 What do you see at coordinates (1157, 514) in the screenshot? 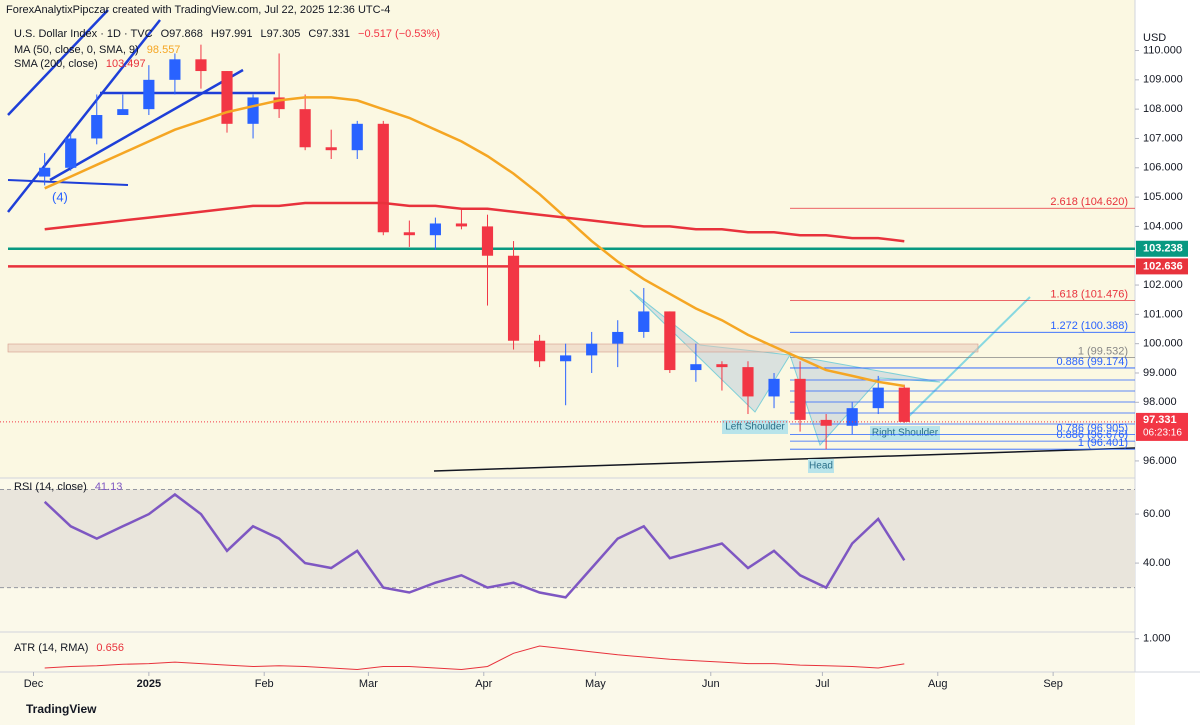
I see `y-tick-label: 60.00` at bounding box center [1157, 514].